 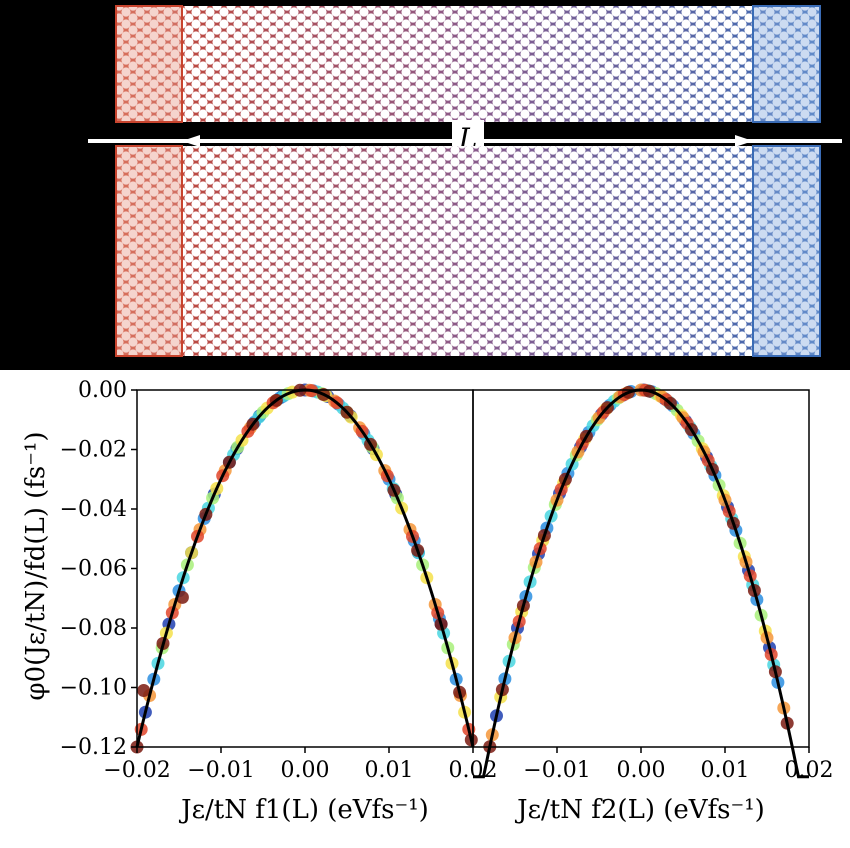 I want to click on x-axis-label: Jε/tN f1(L) (eVfs⁻¹), so click(x=303, y=810).